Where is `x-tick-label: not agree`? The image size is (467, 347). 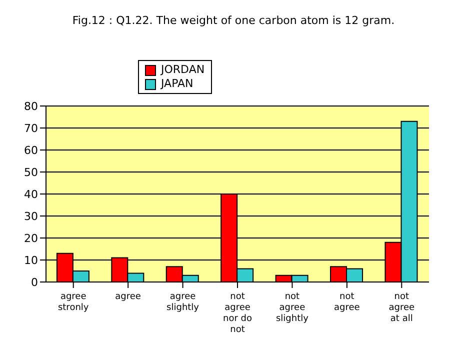
x-tick-label: not agree is located at coordinates (347, 302).